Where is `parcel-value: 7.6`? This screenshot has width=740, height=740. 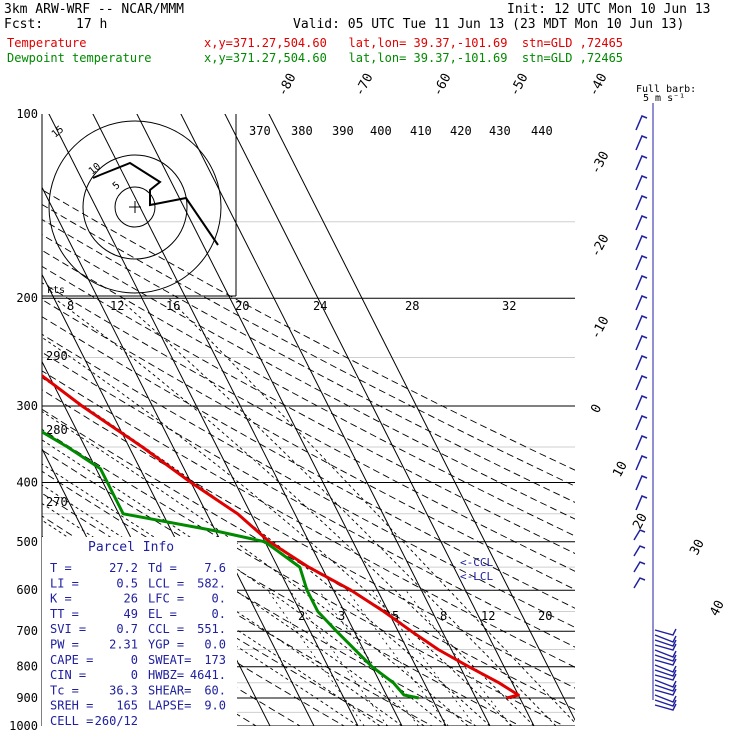
parcel-value: 7.6 is located at coordinates (215, 568).